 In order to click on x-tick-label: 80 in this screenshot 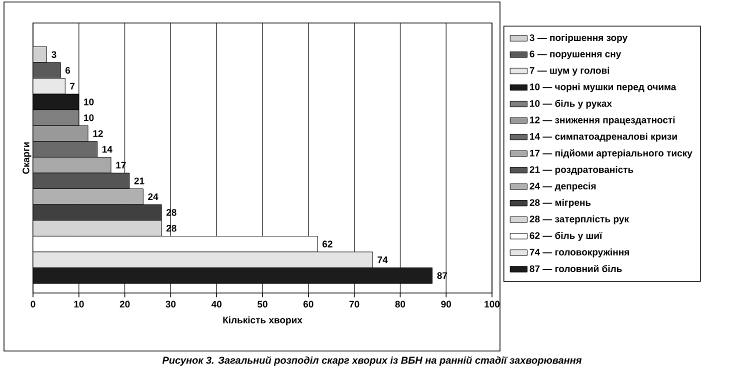, I will do `click(400, 304)`.